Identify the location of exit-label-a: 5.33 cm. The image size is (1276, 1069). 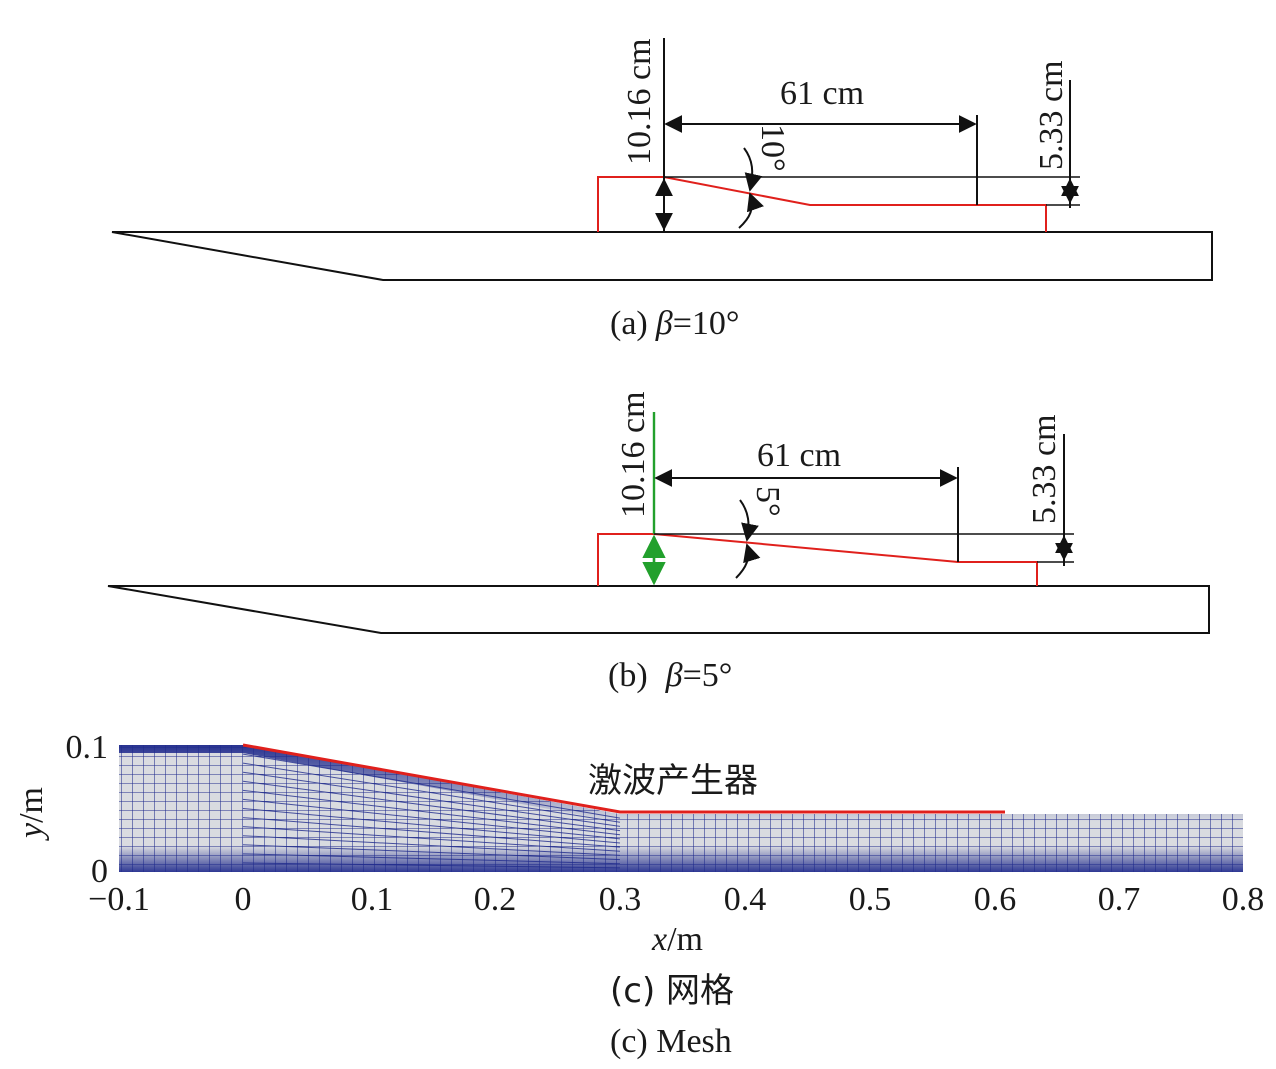
(1051, 115).